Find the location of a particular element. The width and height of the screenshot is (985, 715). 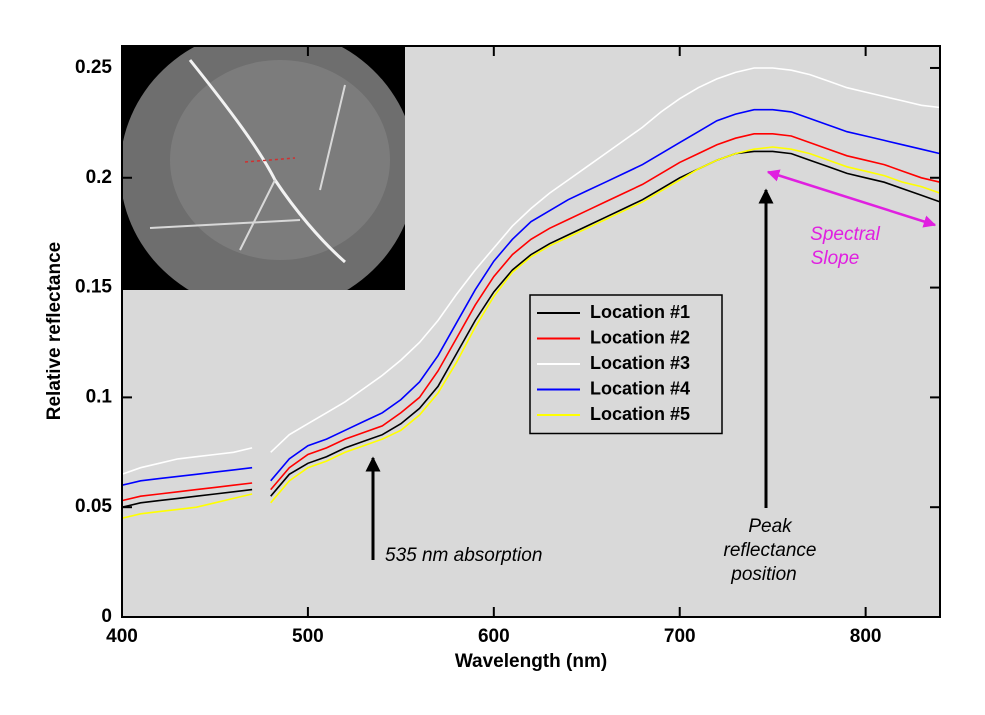

x-axis-title: Wavelength (nm) is located at coordinates (531, 661).